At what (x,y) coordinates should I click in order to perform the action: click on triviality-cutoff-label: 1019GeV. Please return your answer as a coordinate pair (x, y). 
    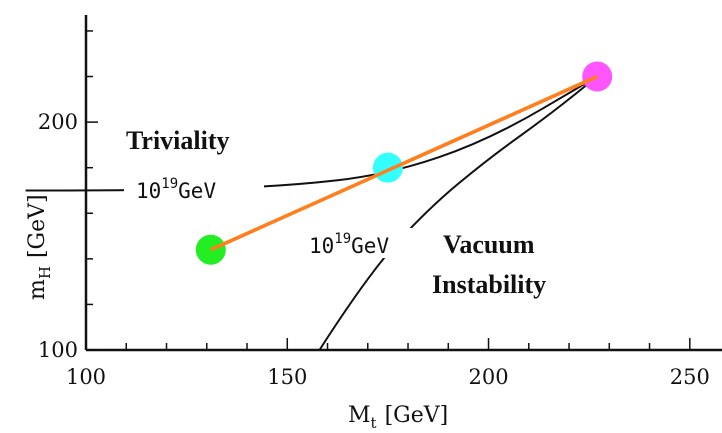
    Looking at the image, I should click on (194, 187).